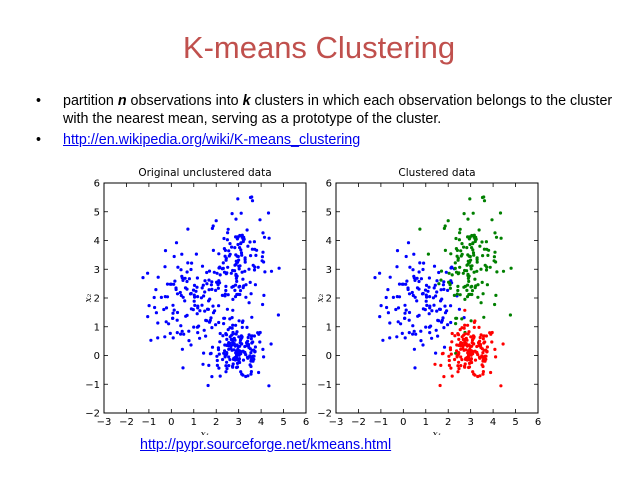 This screenshot has height=479, width=638. I want to click on x-tick-label: 4, so click(493, 422).